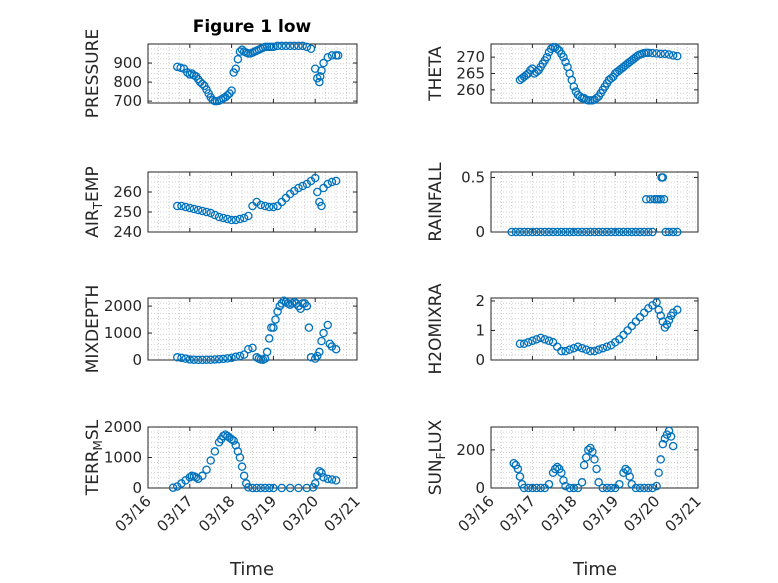  I want to click on grid, so click(594, 329).